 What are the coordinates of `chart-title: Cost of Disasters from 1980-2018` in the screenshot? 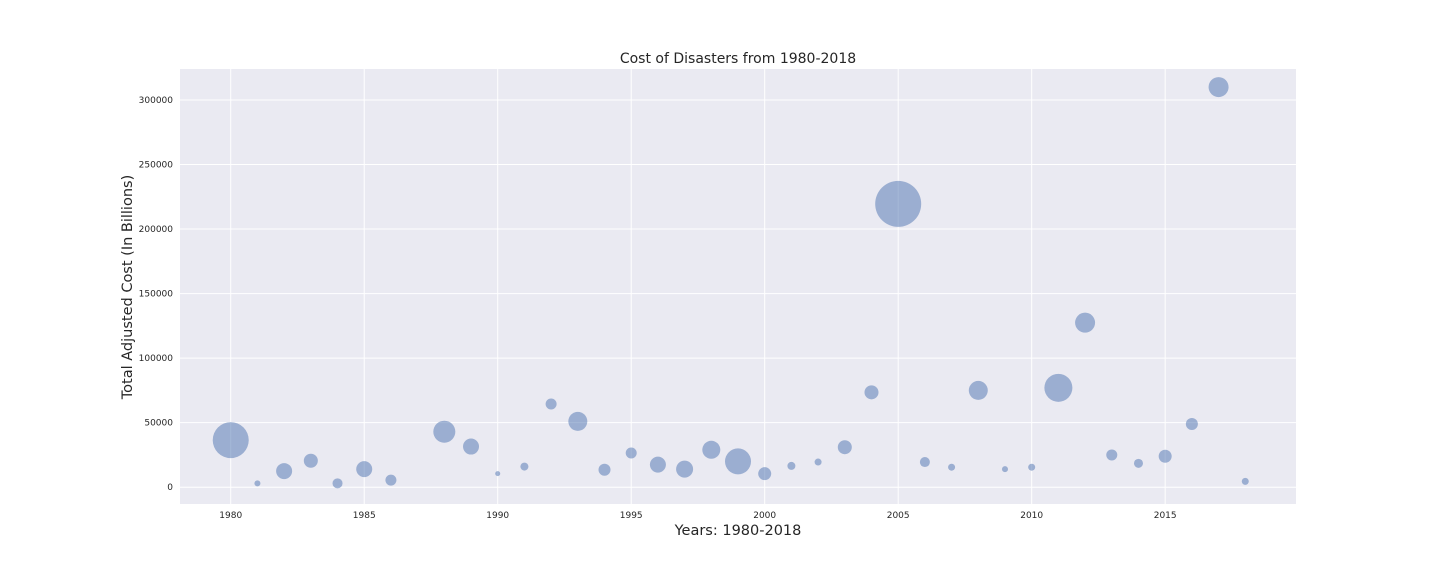 It's located at (738, 59).